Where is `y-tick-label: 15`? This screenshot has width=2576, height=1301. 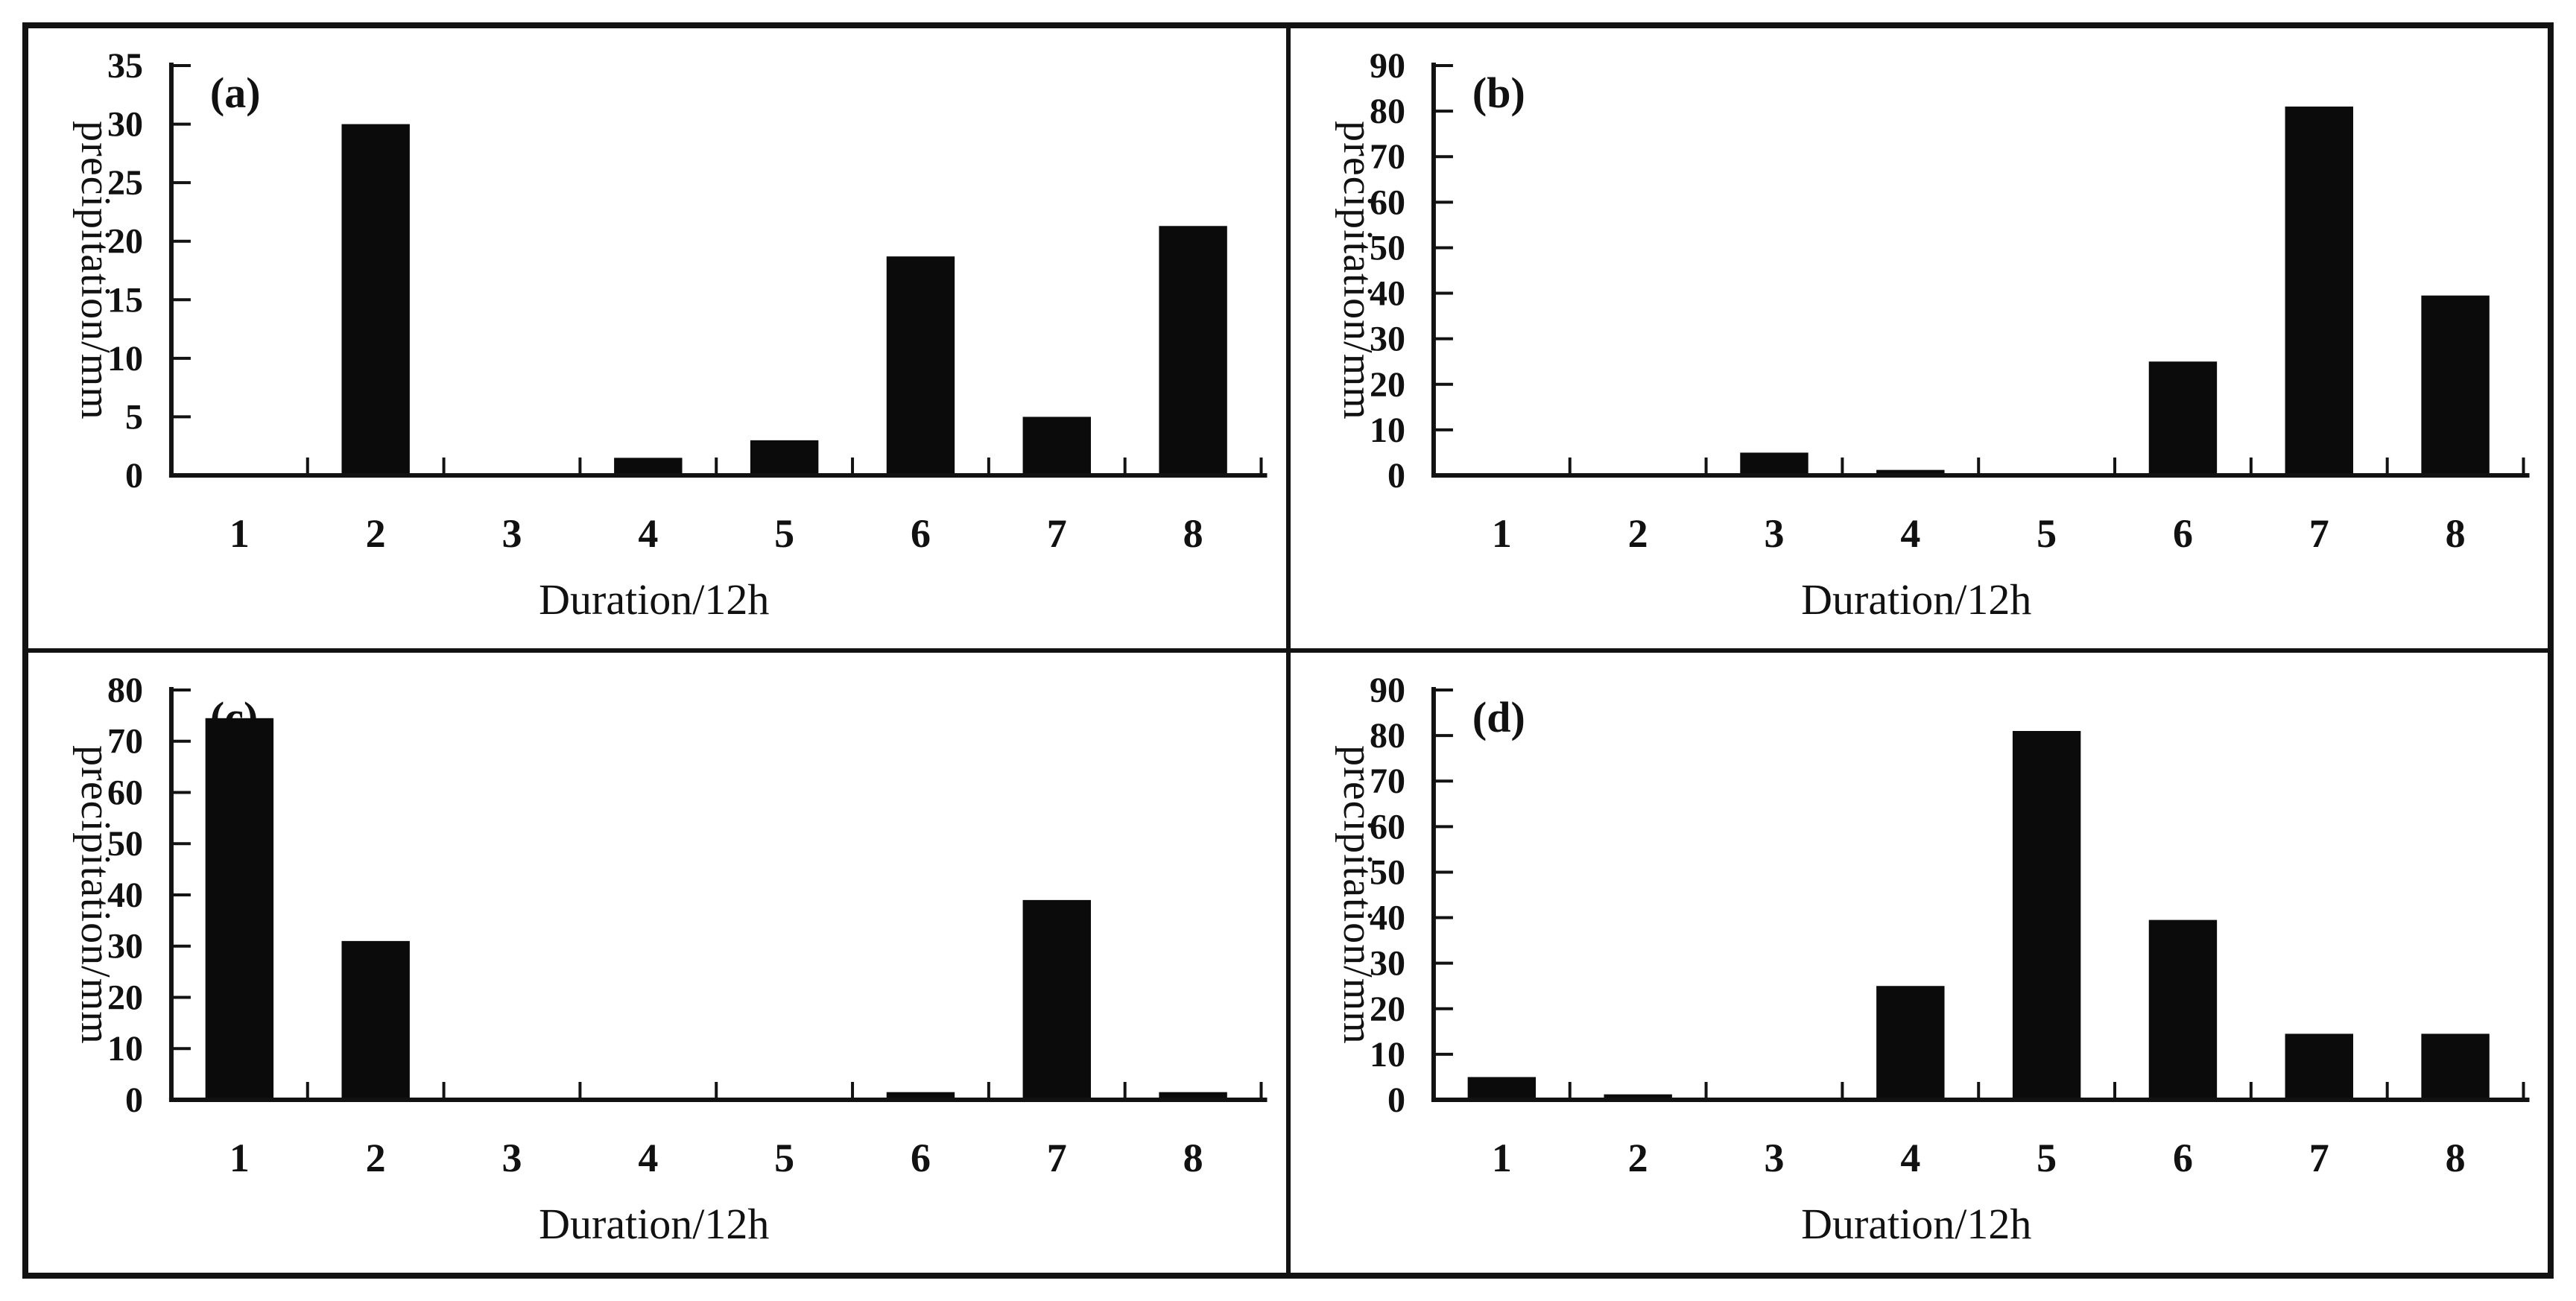
y-tick-label: 15 is located at coordinates (125, 300).